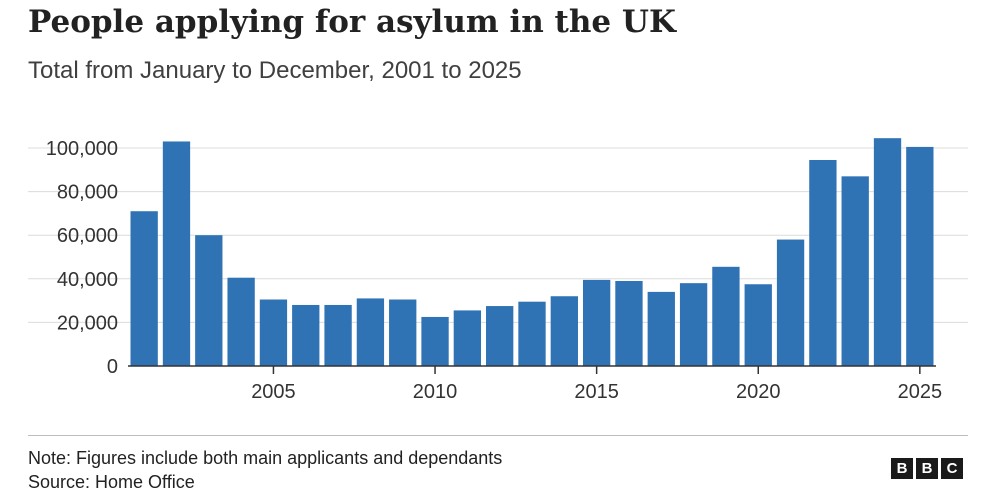 This screenshot has width=990, height=501. What do you see at coordinates (726, 316) in the screenshot?
I see `bar-2019` at bounding box center [726, 316].